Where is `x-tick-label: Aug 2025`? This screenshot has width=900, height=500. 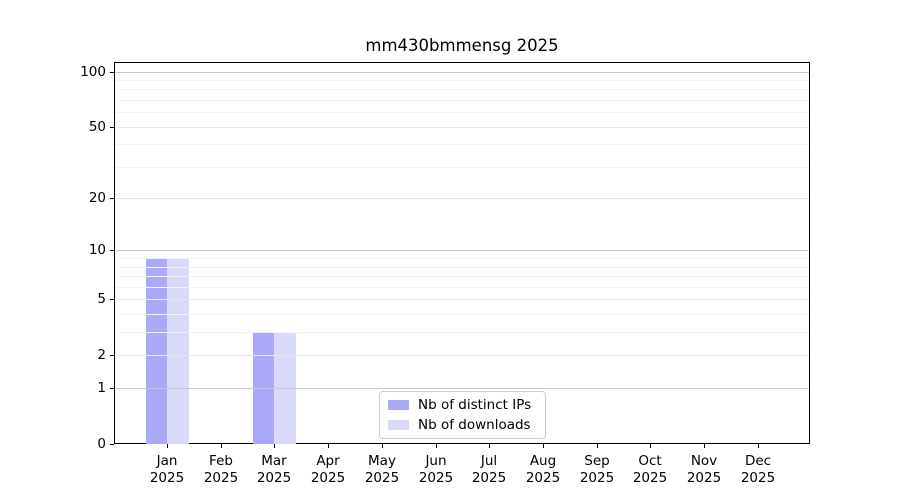
x-tick-label: Aug 2025 is located at coordinates (543, 469).